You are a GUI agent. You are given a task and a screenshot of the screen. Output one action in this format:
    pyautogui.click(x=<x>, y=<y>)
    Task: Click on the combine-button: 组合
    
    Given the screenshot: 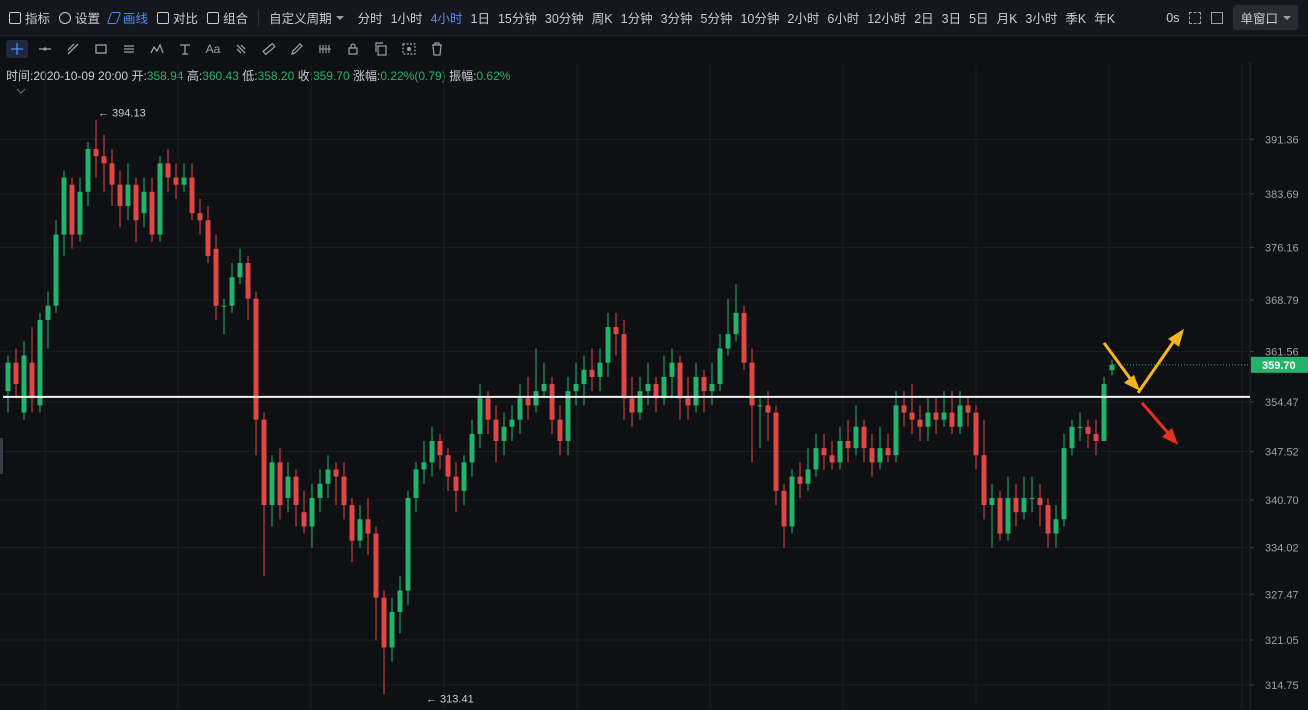 What is the action you would take?
    pyautogui.click(x=227, y=17)
    